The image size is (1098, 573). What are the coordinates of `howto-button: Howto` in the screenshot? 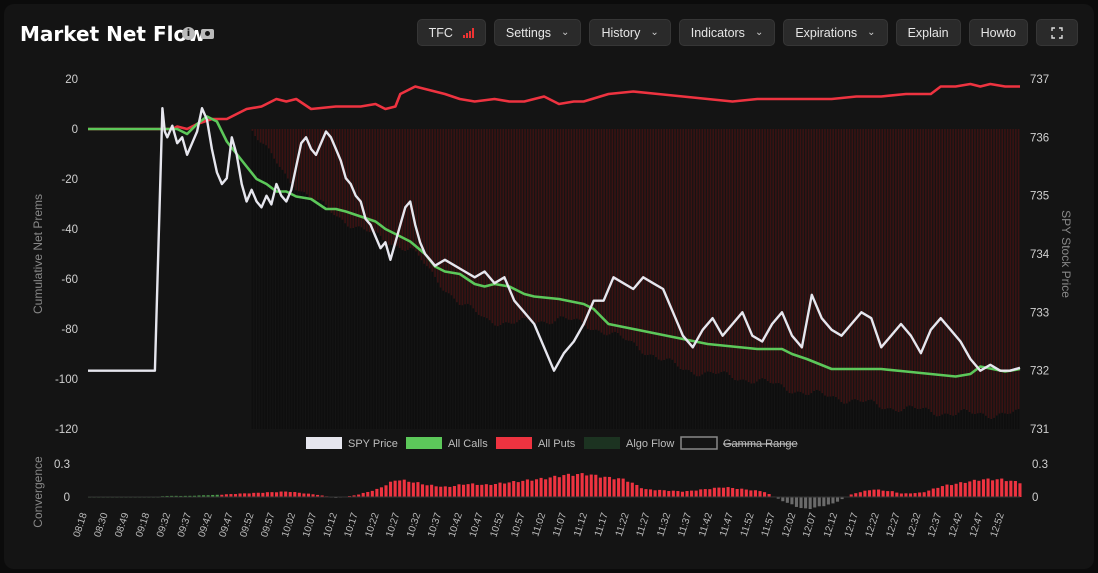 It's located at (998, 32).